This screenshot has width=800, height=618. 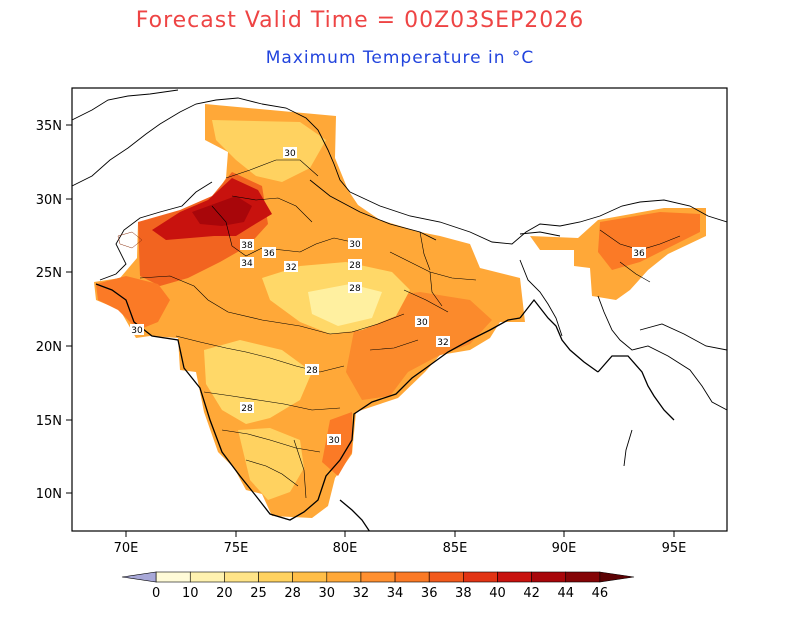 What do you see at coordinates (156, 593) in the screenshot?
I see `colorbar-label: 0` at bounding box center [156, 593].